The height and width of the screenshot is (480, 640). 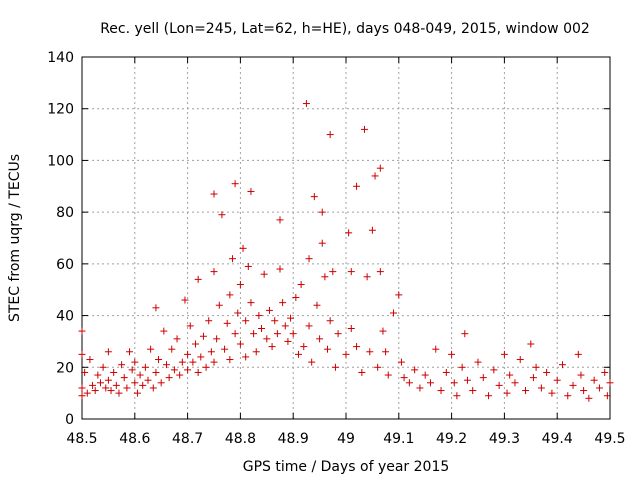 What do you see at coordinates (187, 439) in the screenshot?
I see `x-tick-label: 48.7` at bounding box center [187, 439].